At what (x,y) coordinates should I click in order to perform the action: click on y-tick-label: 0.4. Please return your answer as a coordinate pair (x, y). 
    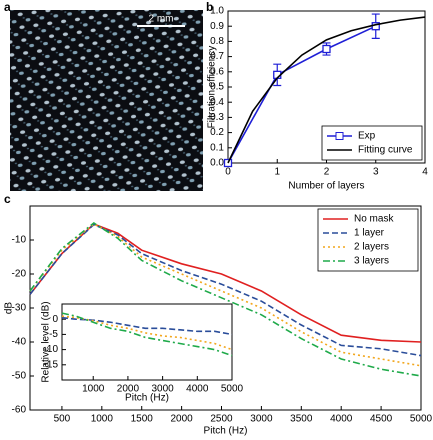
    Looking at the image, I should click on (217, 102).